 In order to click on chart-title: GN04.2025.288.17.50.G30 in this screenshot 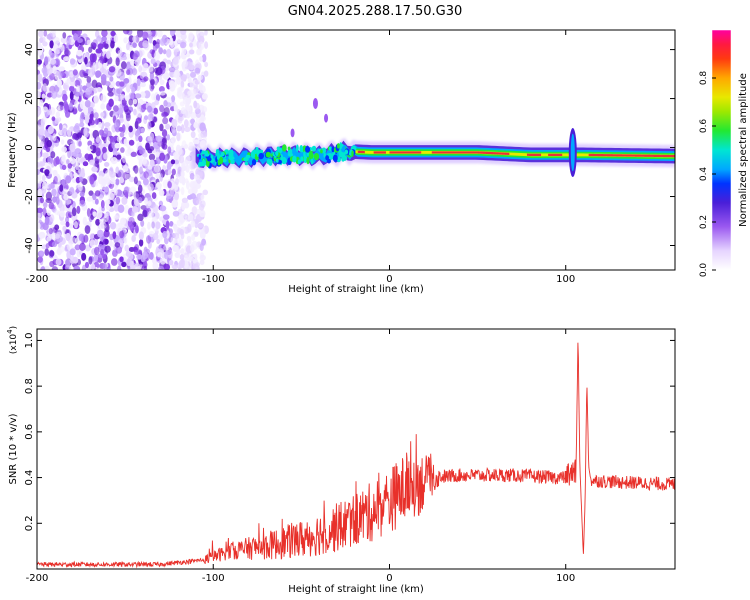, I will do `click(375, 11)`.